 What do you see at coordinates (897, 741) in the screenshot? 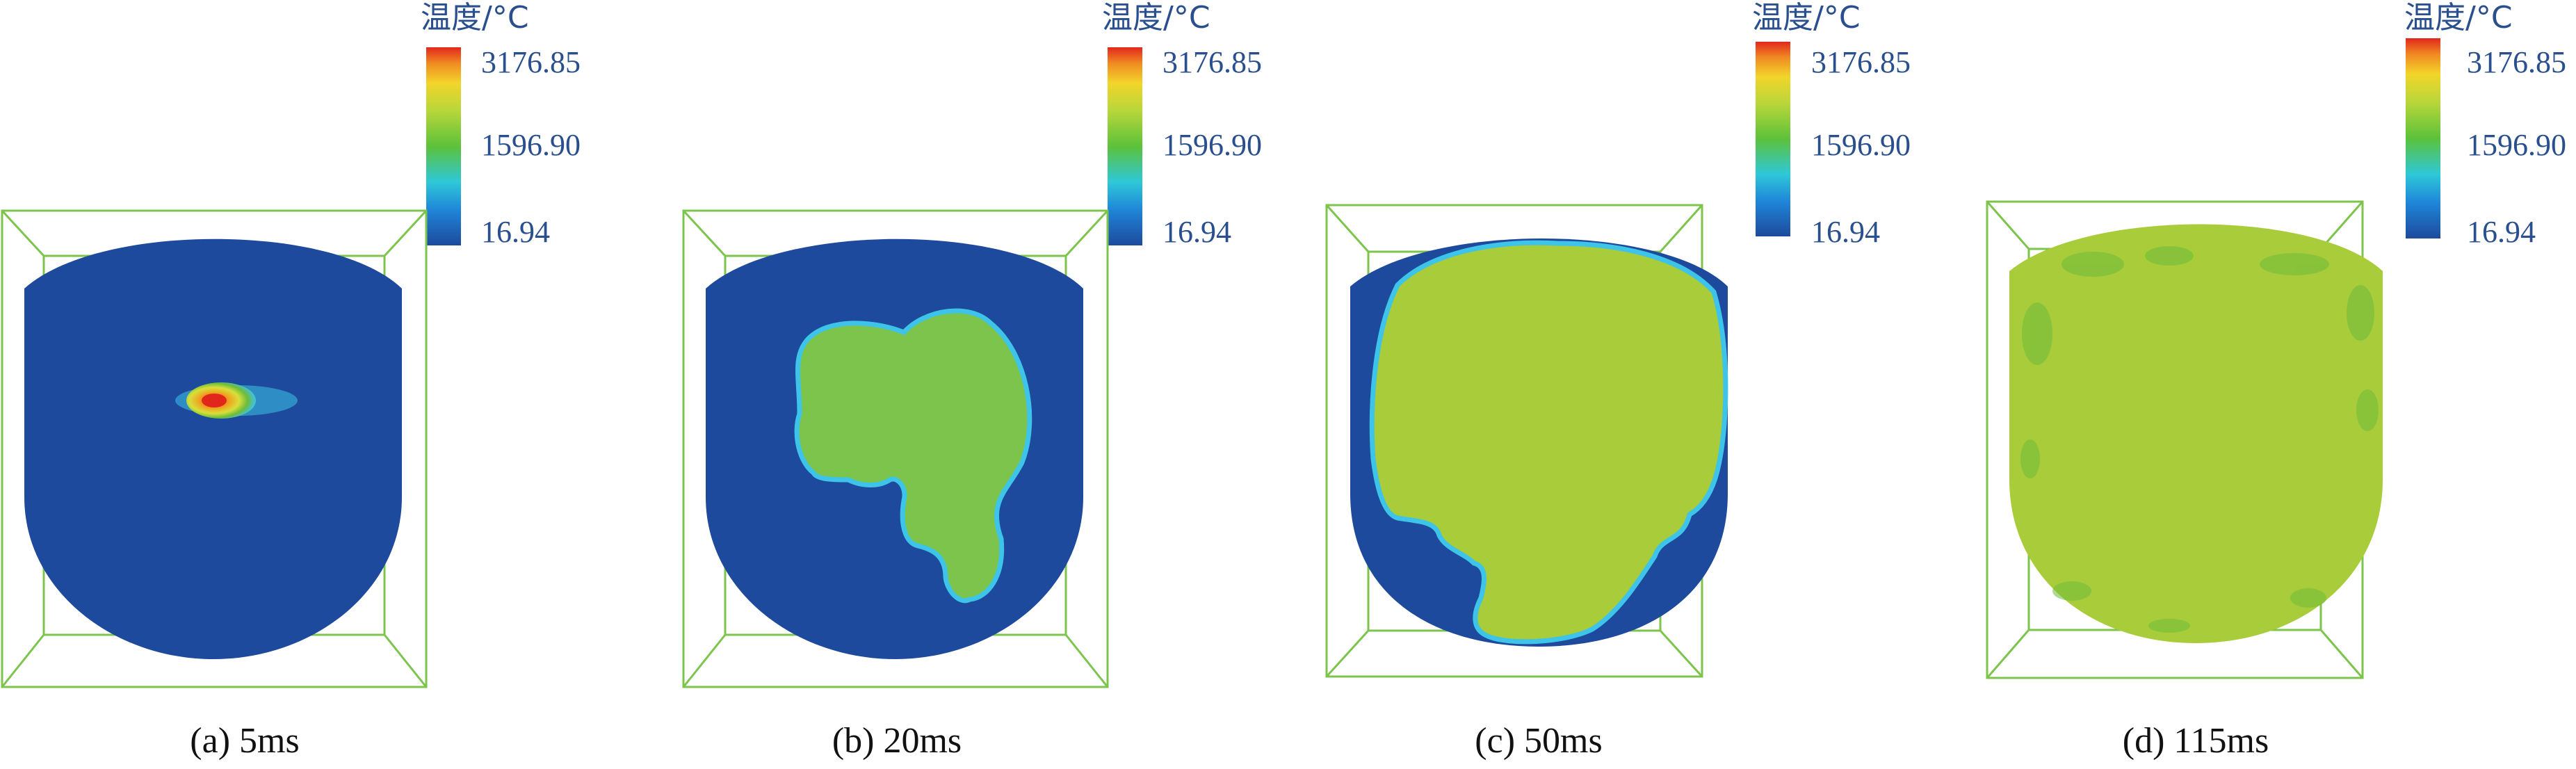
I see `caption-b: (b) 20ms` at bounding box center [897, 741].